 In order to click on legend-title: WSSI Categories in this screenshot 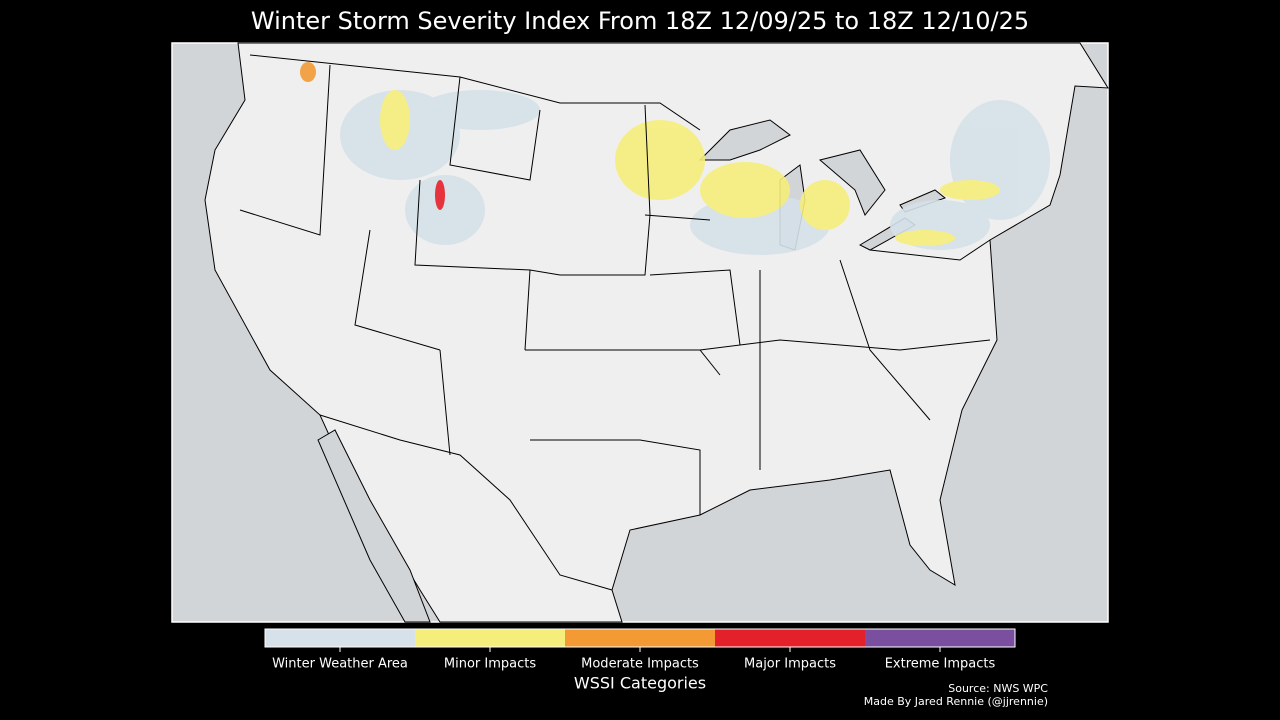, I will do `click(640, 683)`.